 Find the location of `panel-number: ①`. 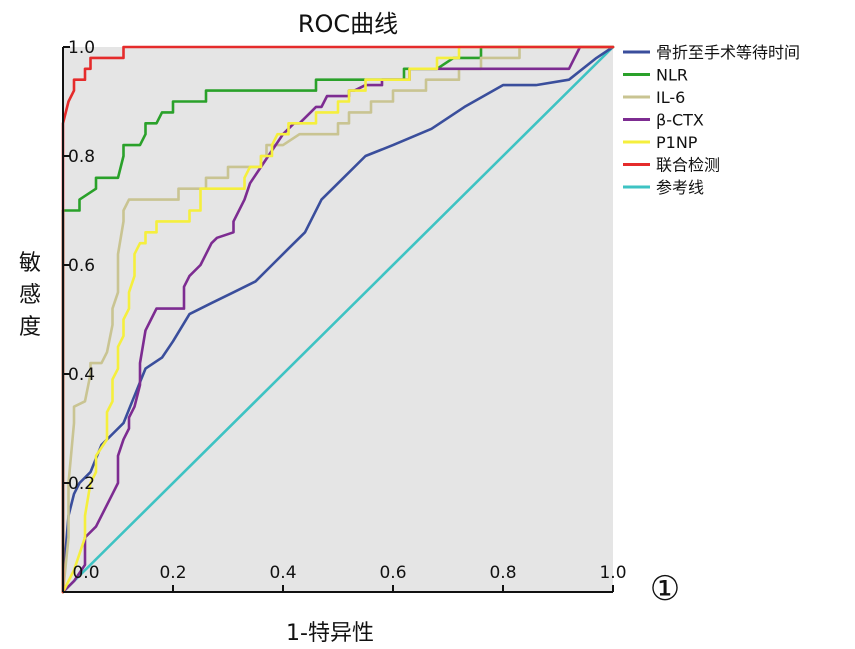

panel-number: ① is located at coordinates (665, 589).